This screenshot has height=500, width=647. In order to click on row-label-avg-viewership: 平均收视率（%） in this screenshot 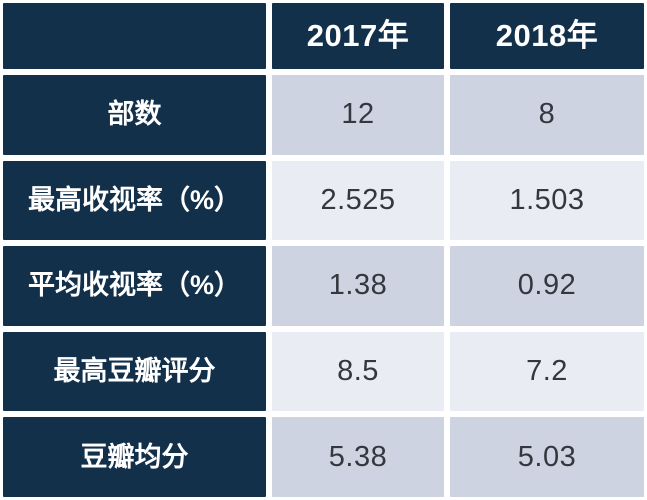, I will do `click(134, 286)`.